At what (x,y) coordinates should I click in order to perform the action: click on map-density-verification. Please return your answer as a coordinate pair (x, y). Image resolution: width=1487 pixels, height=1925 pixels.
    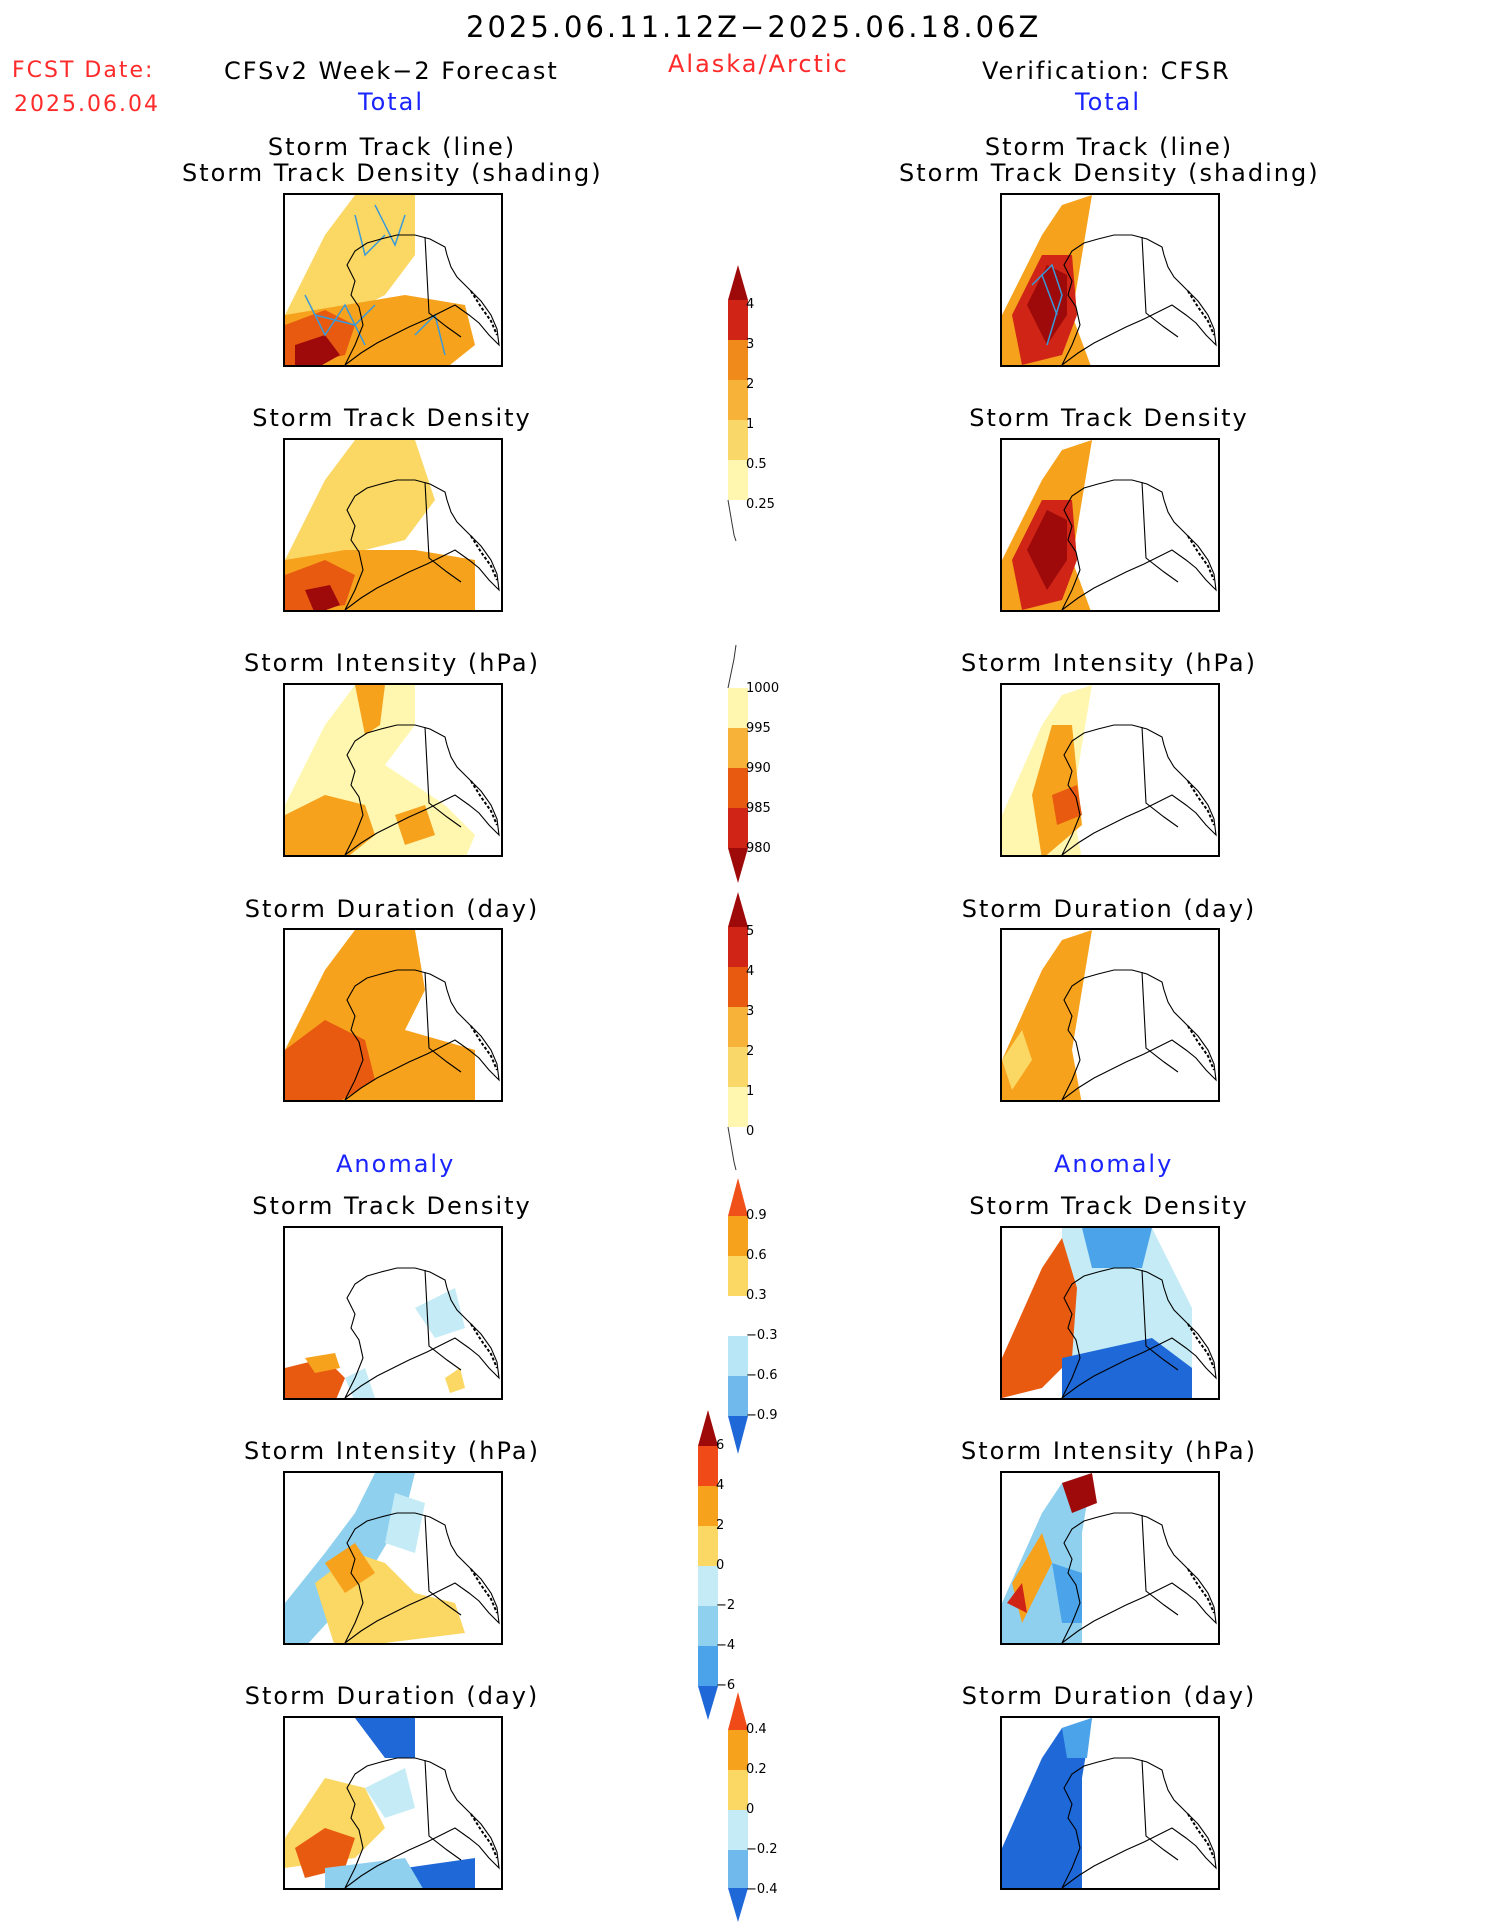
    Looking at the image, I should click on (1110, 525).